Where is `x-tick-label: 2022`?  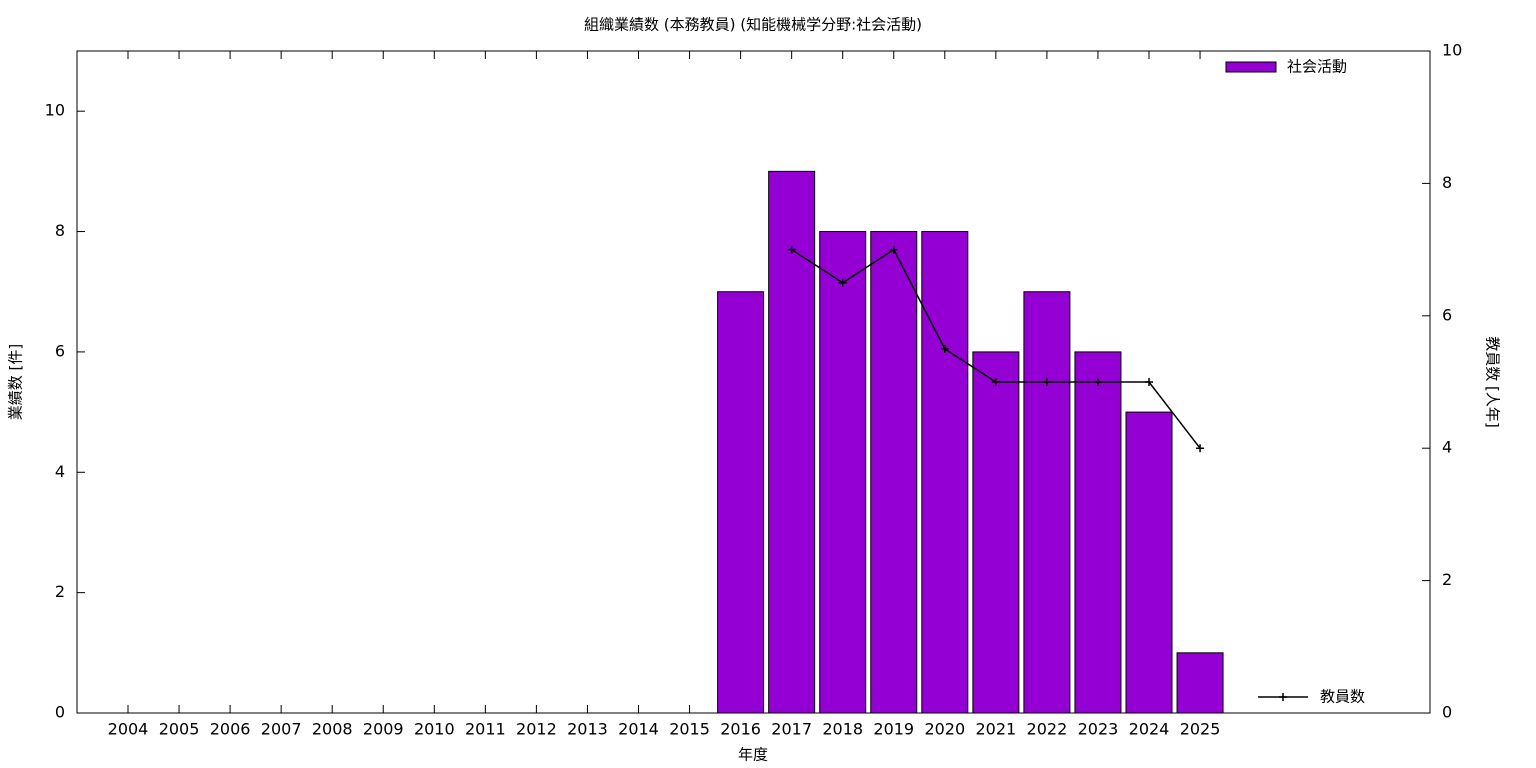
x-tick-label: 2022 is located at coordinates (1047, 729).